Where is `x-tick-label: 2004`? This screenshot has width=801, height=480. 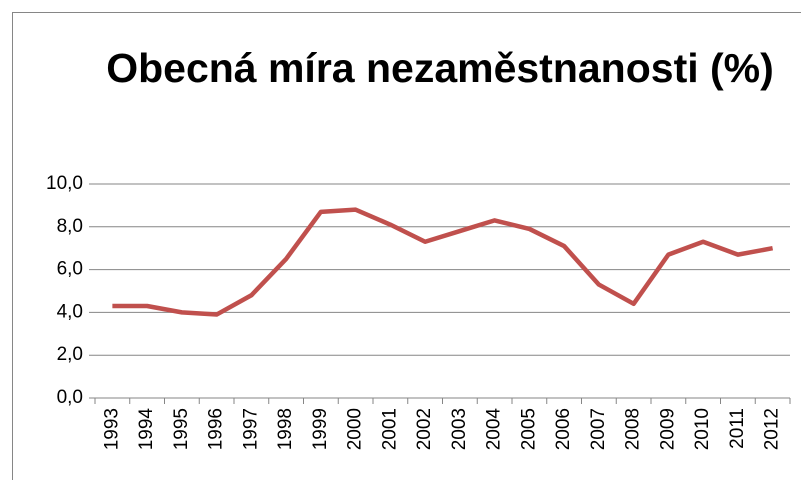 x-tick-label: 2004 is located at coordinates (494, 429).